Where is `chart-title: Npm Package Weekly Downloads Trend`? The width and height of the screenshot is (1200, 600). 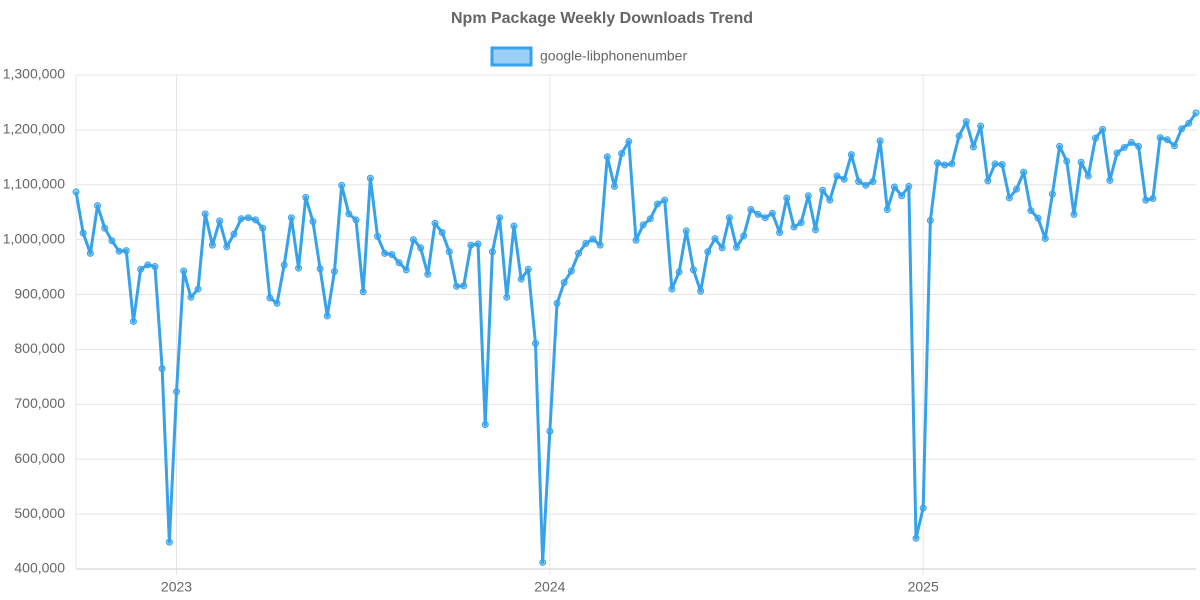
chart-title: Npm Package Weekly Downloads Trend is located at coordinates (602, 18).